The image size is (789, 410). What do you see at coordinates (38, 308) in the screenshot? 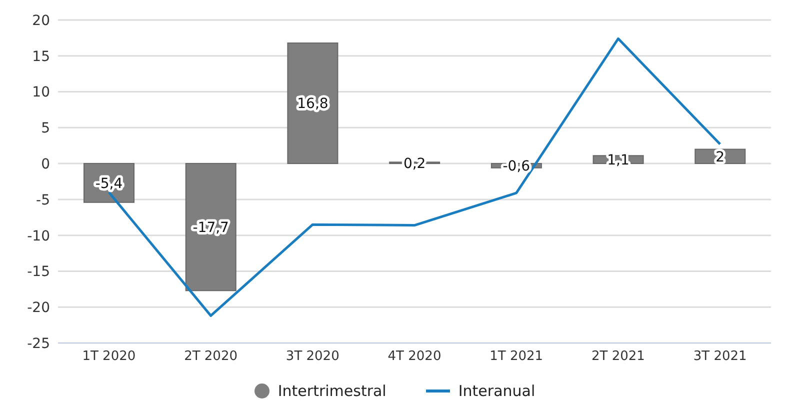
I see `y-tick-label: -20` at bounding box center [38, 308].